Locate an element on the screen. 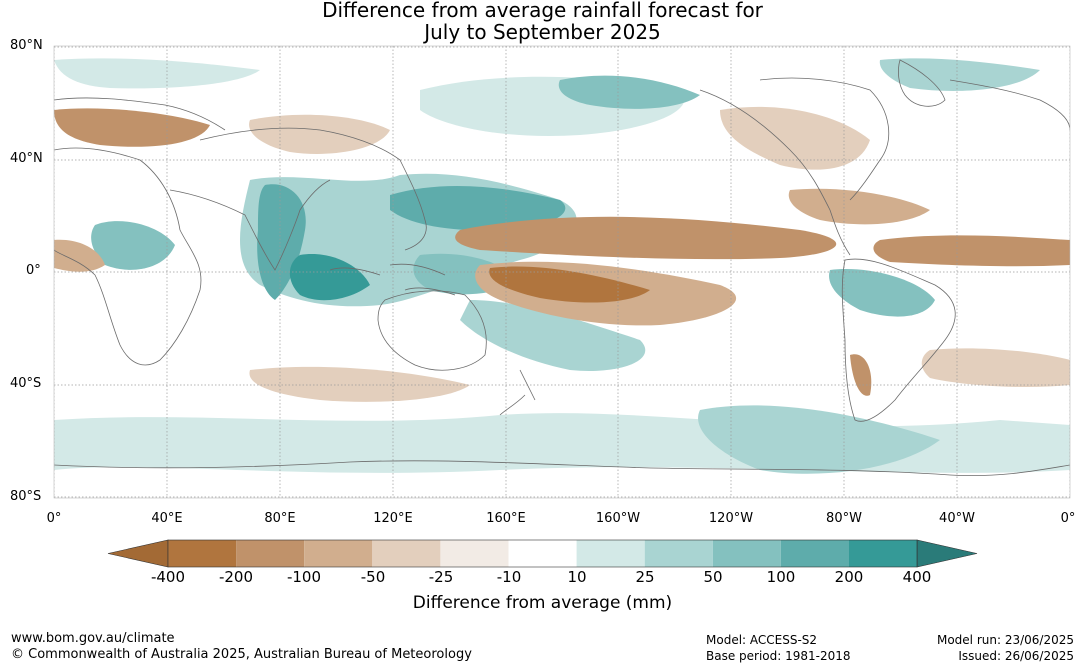  colorbar-label: -10 is located at coordinates (509, 577).